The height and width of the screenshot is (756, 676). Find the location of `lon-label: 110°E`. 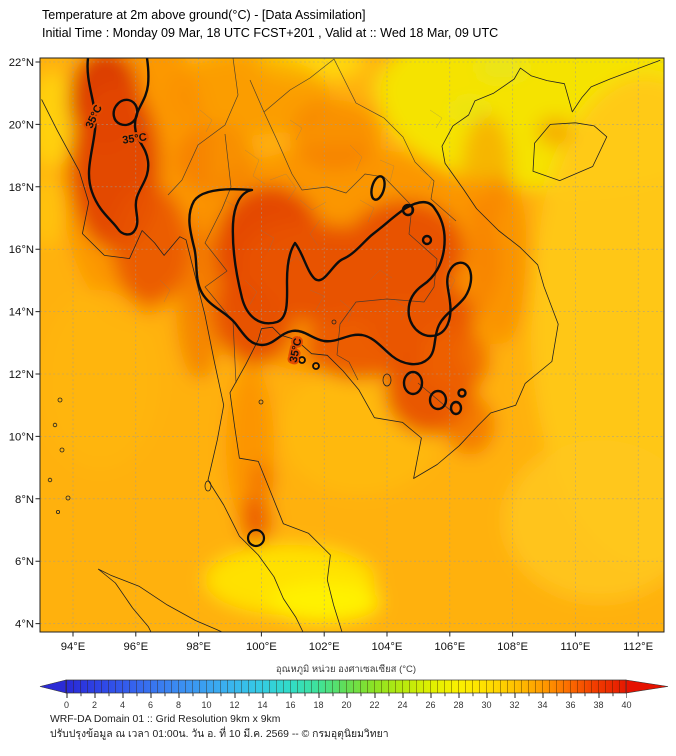

lon-label: 110°E is located at coordinates (575, 645).